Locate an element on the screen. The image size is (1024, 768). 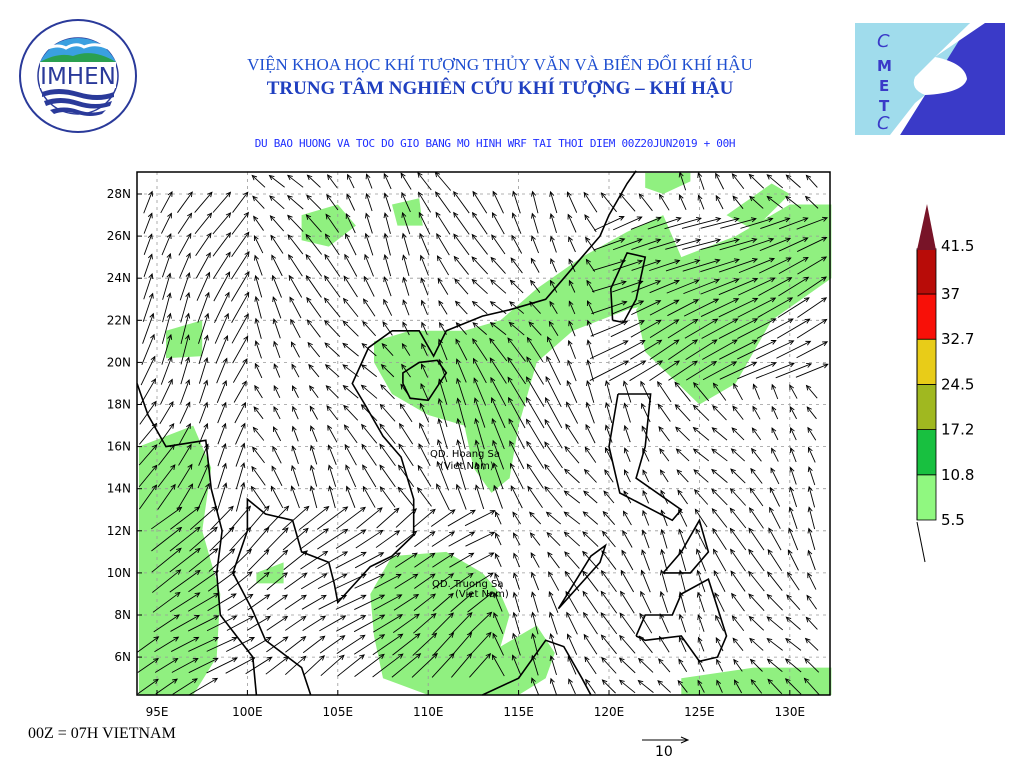
shaded-region is located at coordinates (758, 206).